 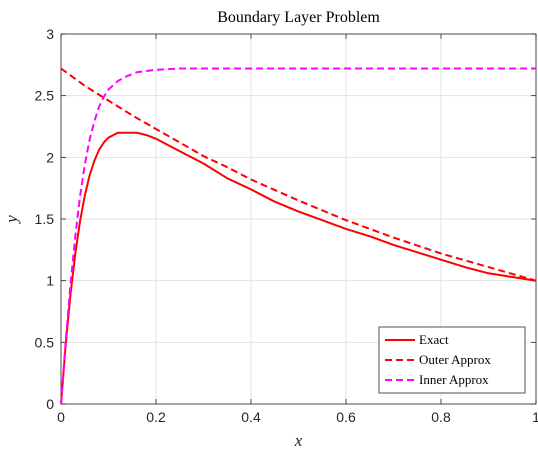 What do you see at coordinates (455, 359) in the screenshot?
I see `legend-label: Outer Approx` at bounding box center [455, 359].